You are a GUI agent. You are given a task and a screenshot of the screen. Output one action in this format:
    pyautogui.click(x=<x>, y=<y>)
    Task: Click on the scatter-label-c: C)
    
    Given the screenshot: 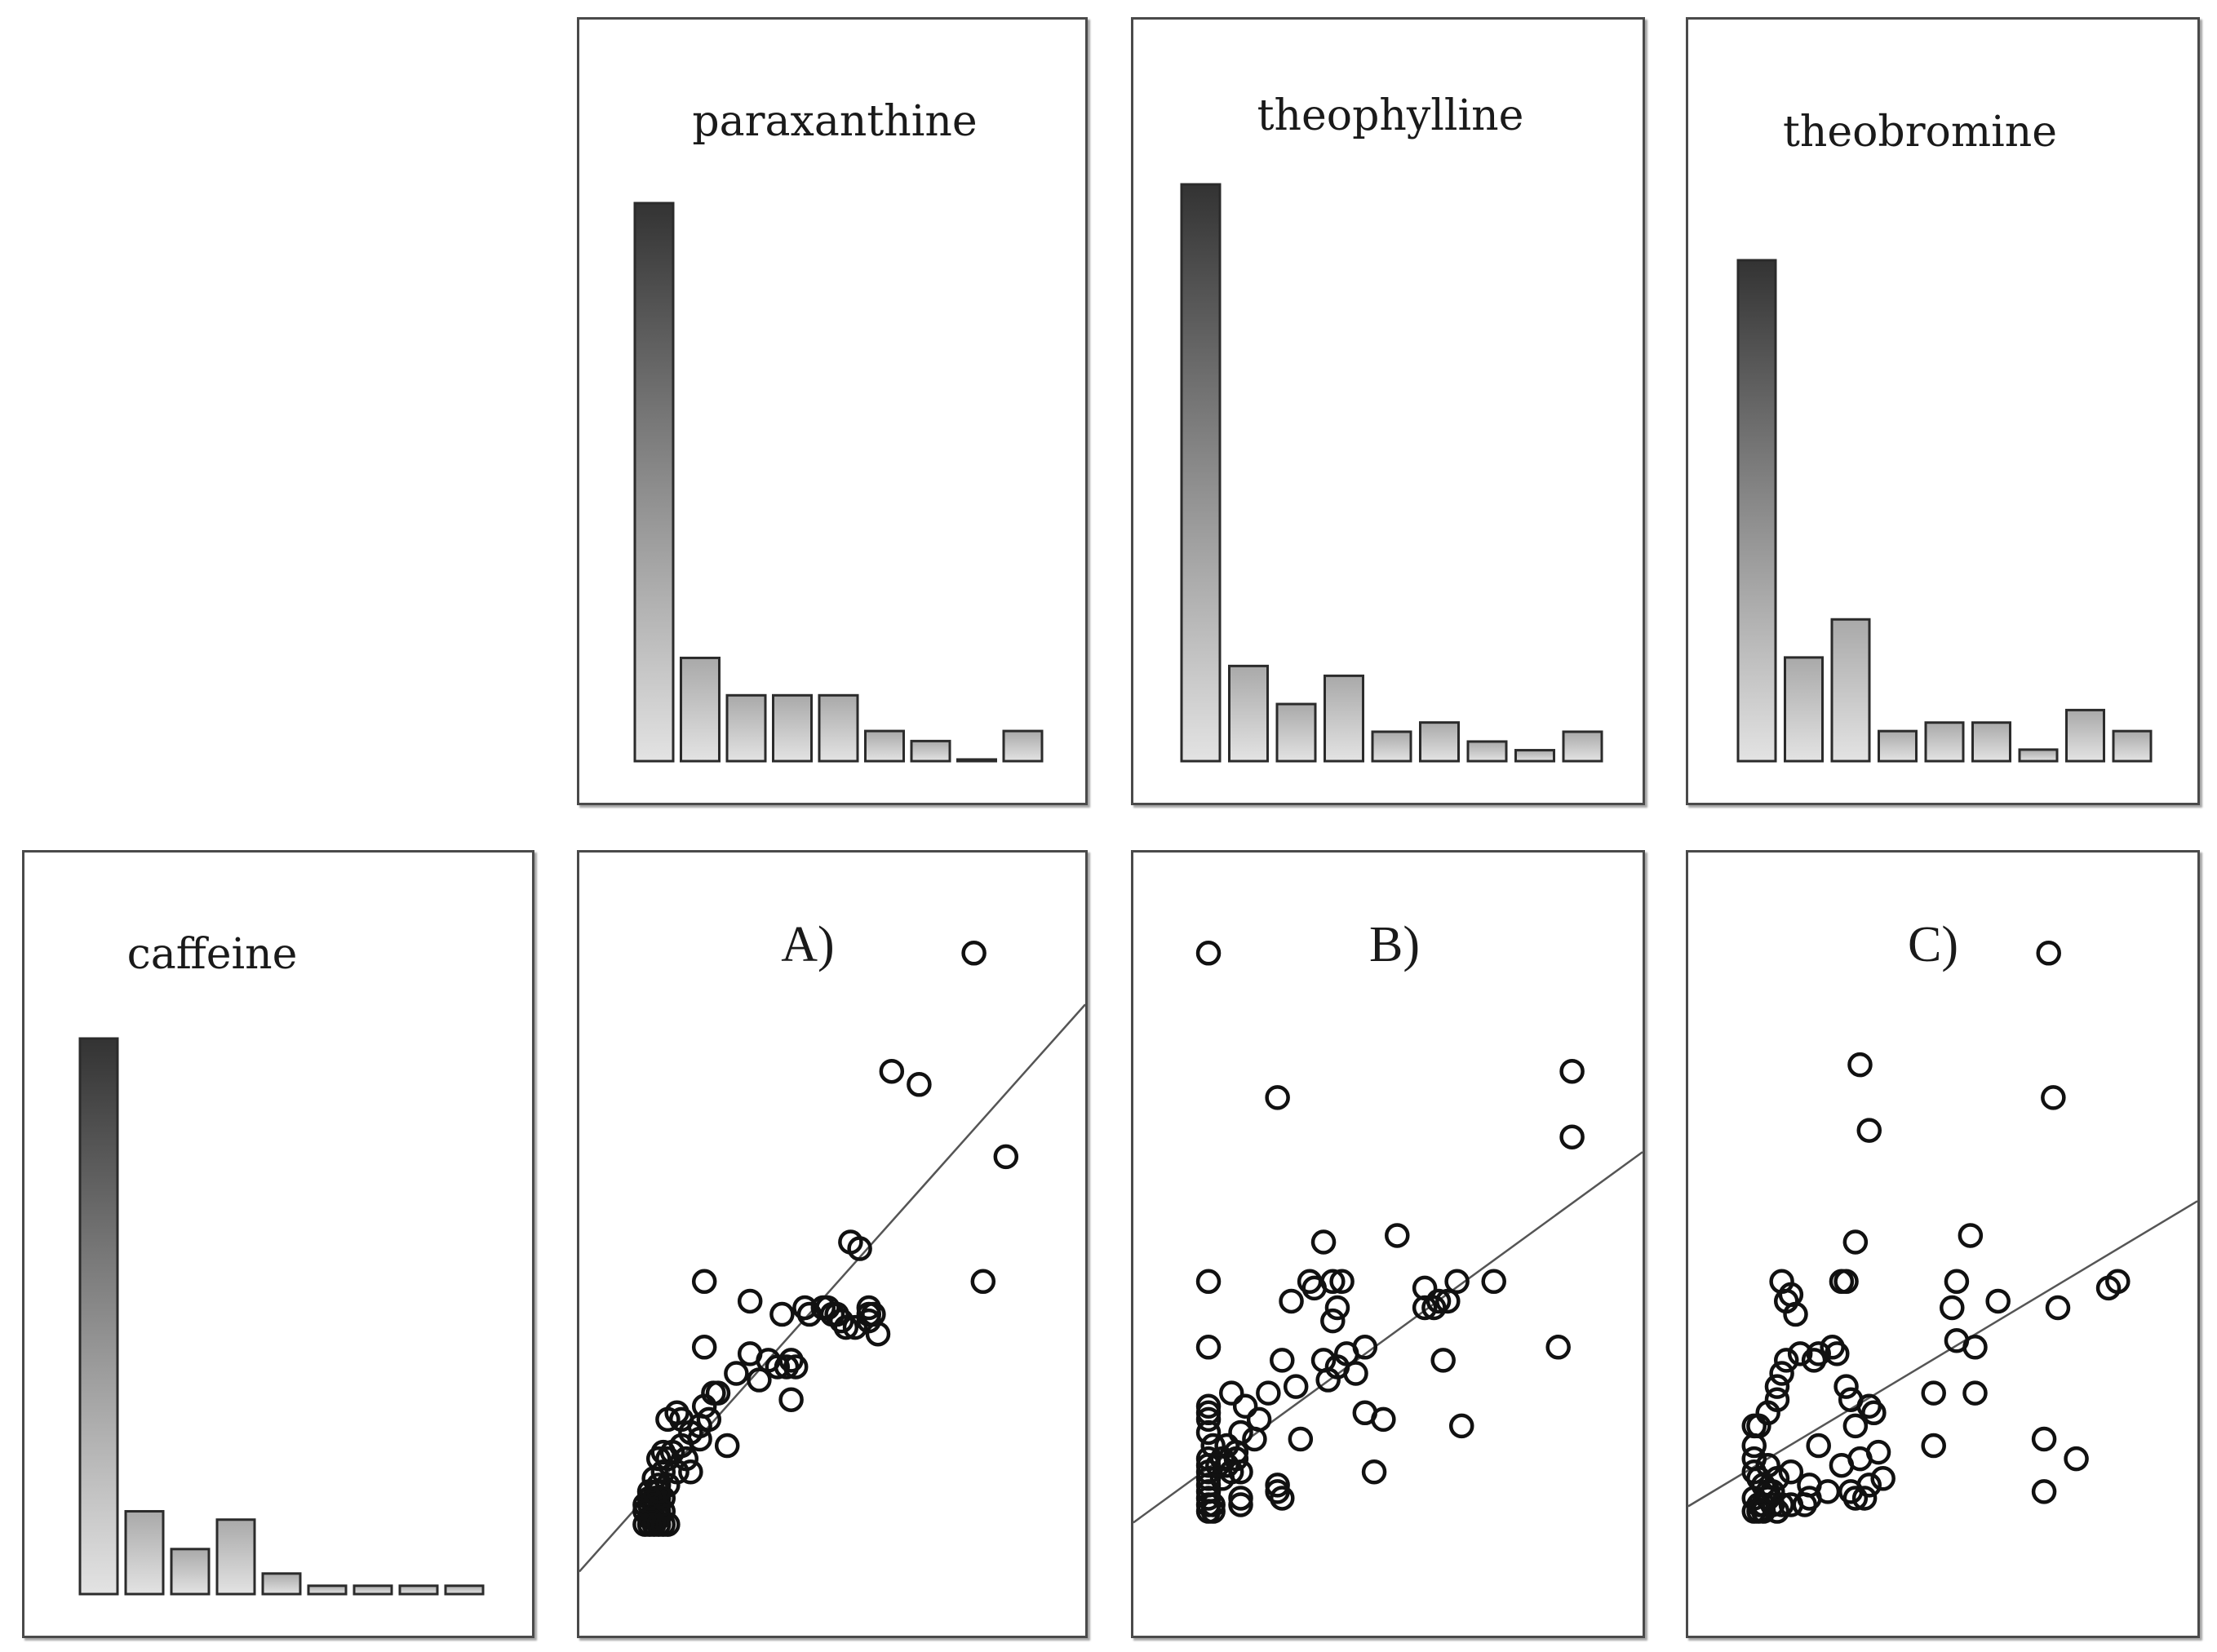 What is the action you would take?
    pyautogui.click(x=1933, y=944)
    